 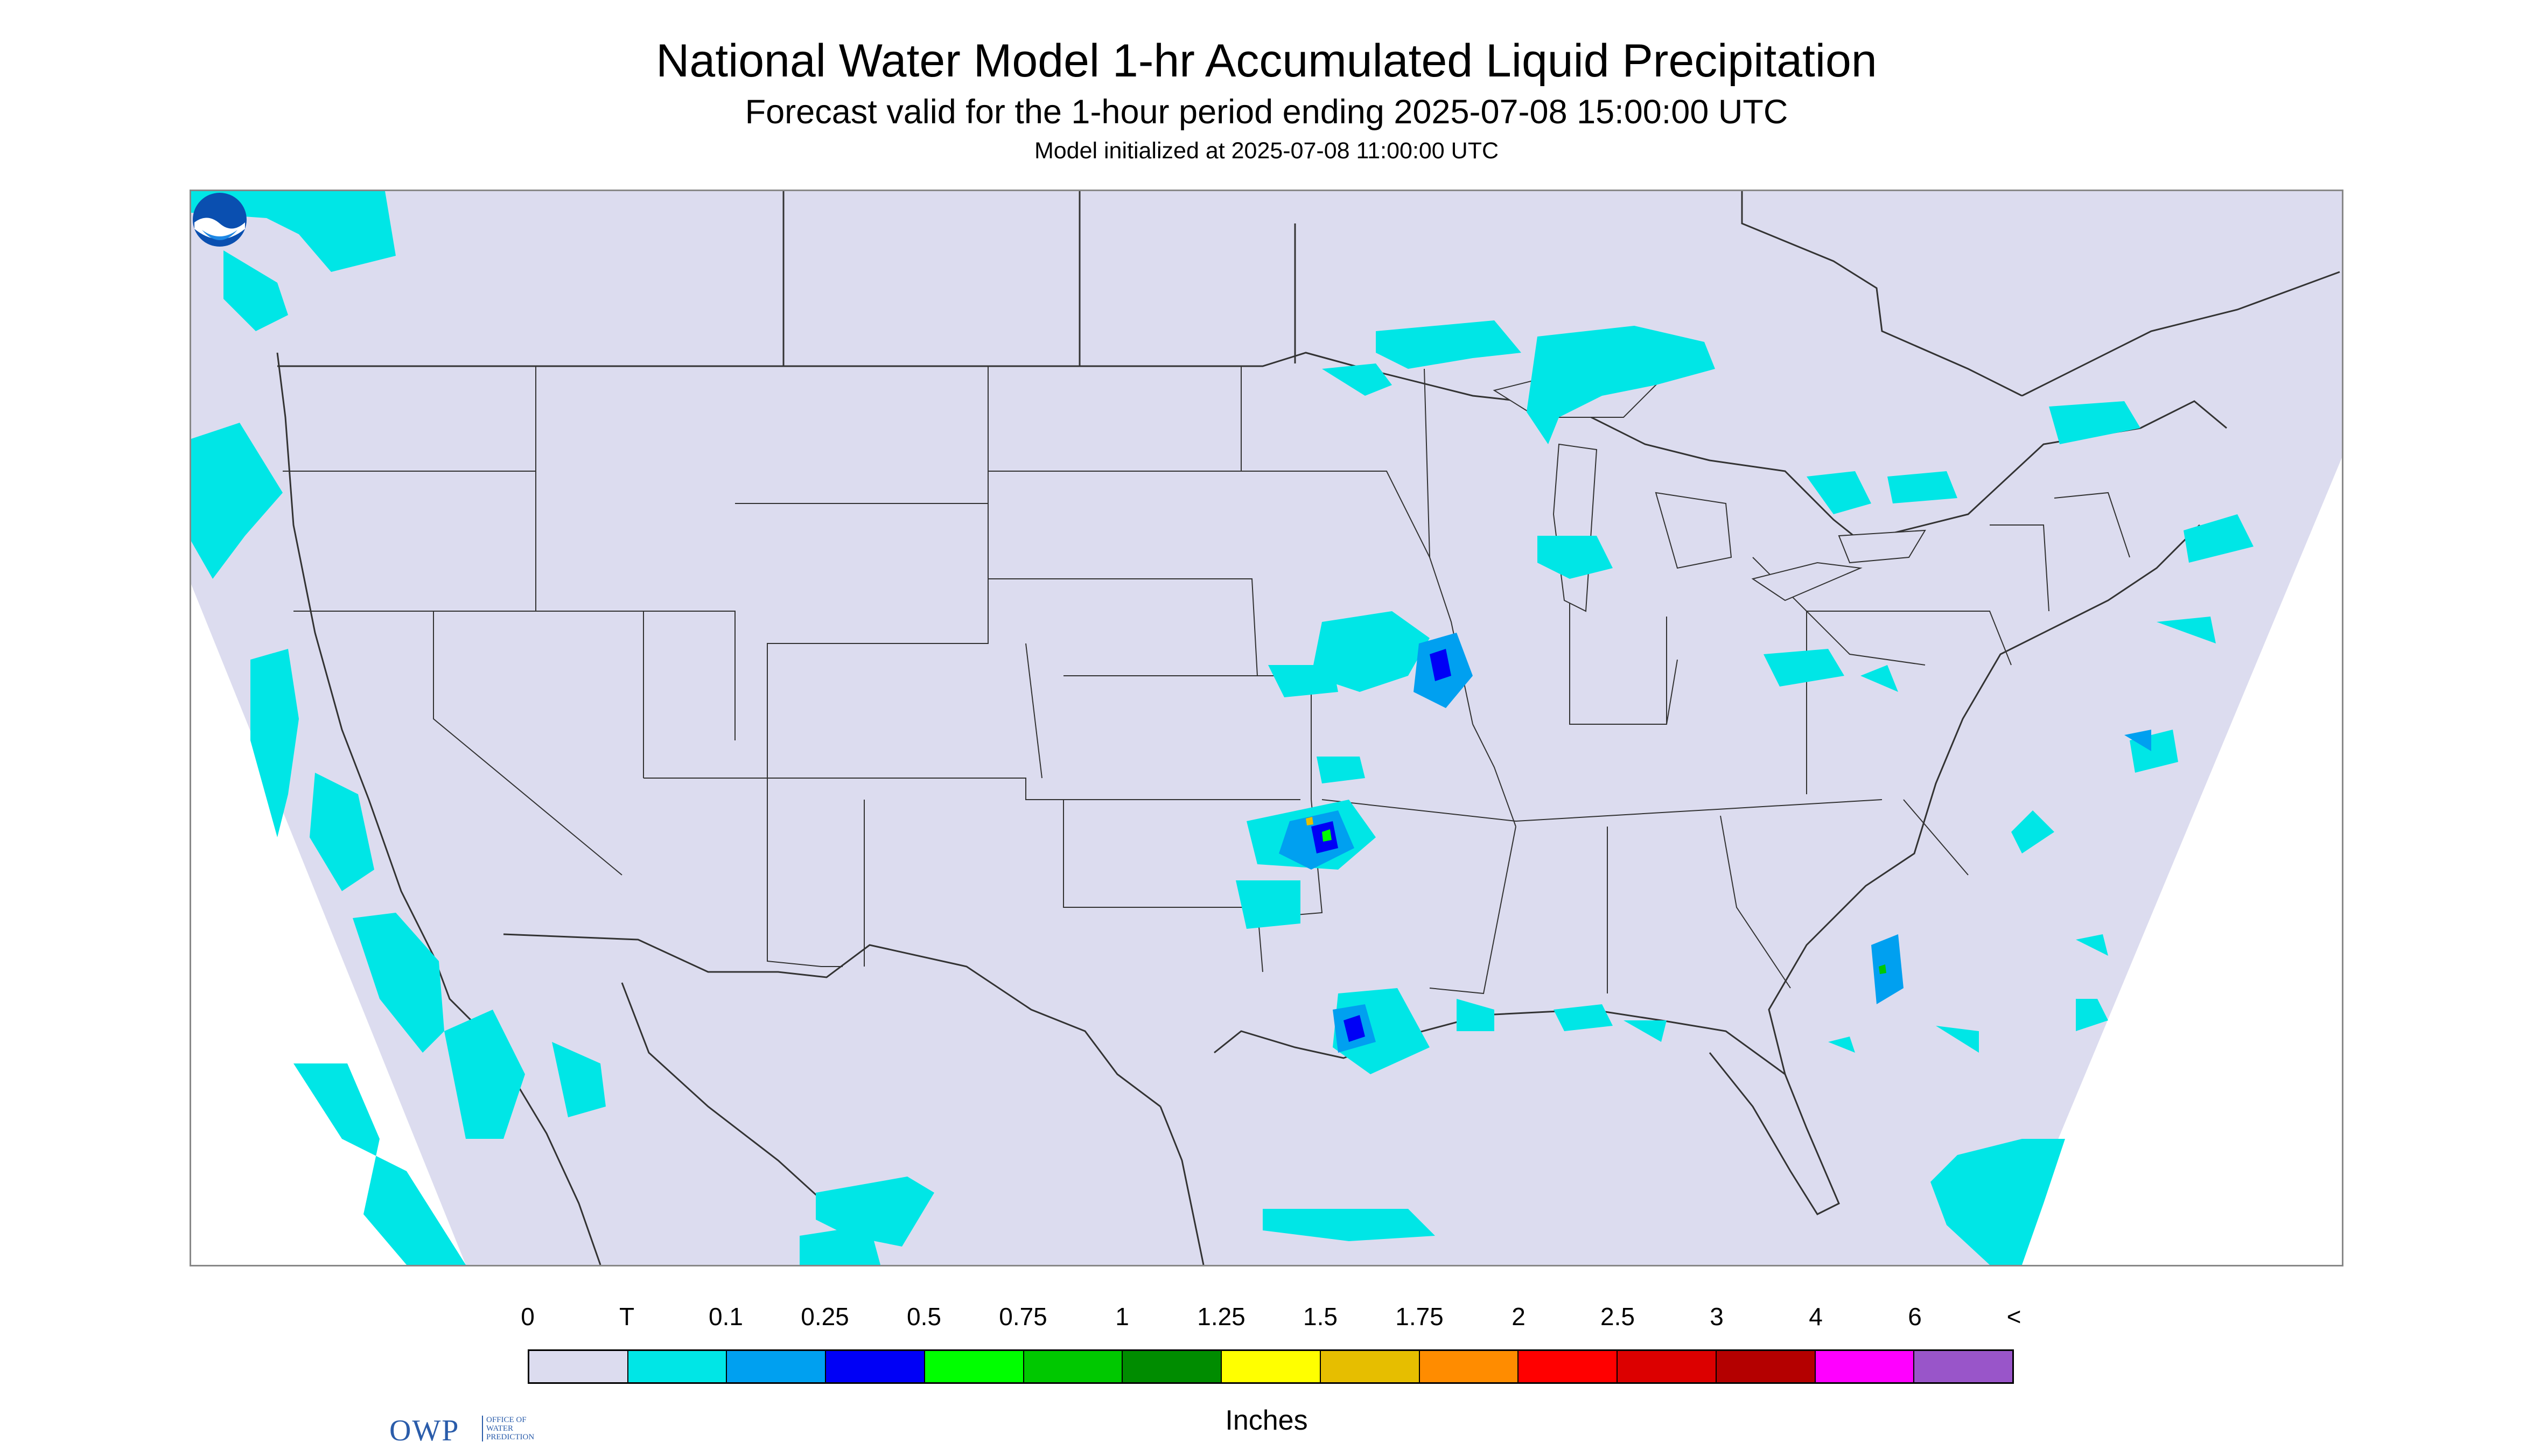 What do you see at coordinates (1519, 1317) in the screenshot?
I see `legend-tick-label: 2` at bounding box center [1519, 1317].